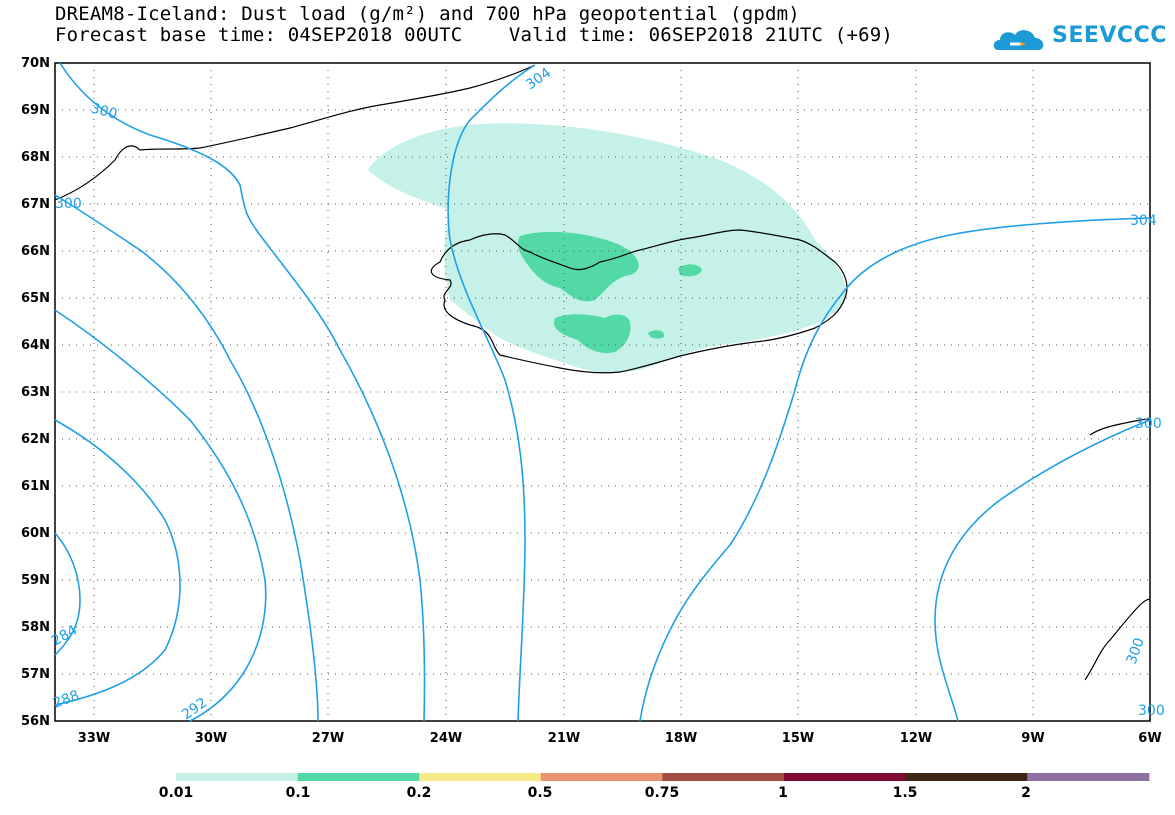 This screenshot has height=815, width=1175. Describe the element at coordinates (328, 738) in the screenshot. I see `lon-label: 27W` at that location.